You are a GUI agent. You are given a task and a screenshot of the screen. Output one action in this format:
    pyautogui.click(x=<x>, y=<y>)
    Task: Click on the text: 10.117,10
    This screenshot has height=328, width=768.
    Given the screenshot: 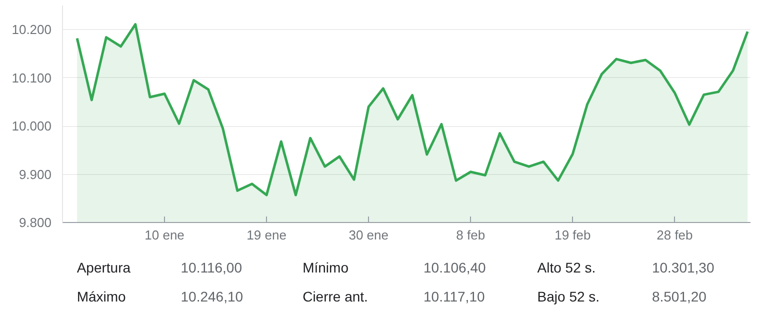 What is the action you would take?
    pyautogui.click(x=454, y=296)
    